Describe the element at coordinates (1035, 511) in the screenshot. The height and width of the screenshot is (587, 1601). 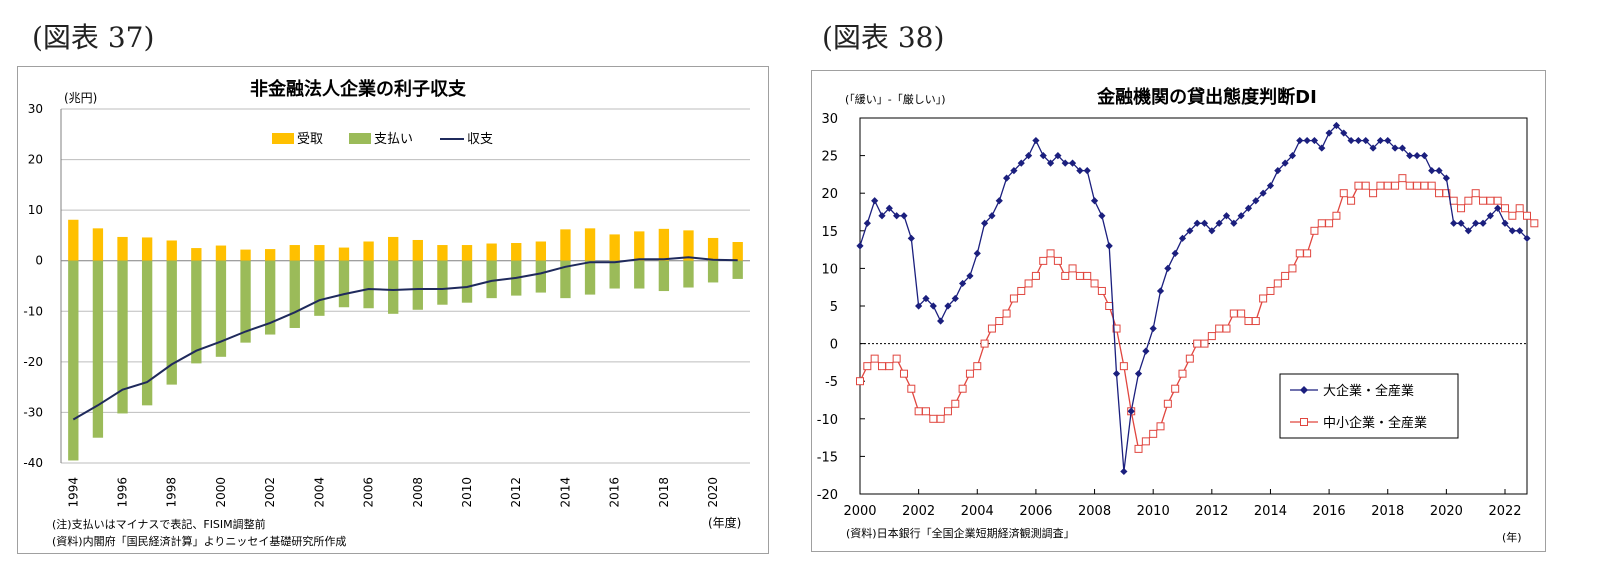
I see `x-tick-label: 2006` at that location.